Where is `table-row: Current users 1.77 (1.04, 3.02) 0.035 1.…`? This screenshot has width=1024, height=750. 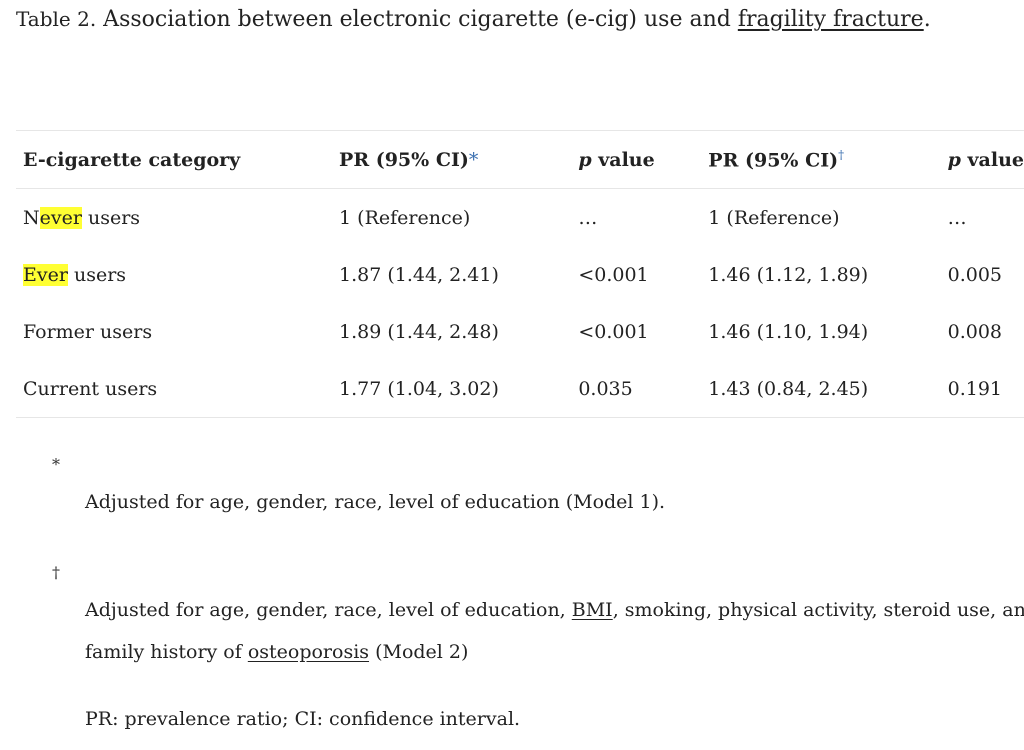
table-row: Current users 1.77 (1.04, 3.02) 0.035 1.… is located at coordinates (520, 389).